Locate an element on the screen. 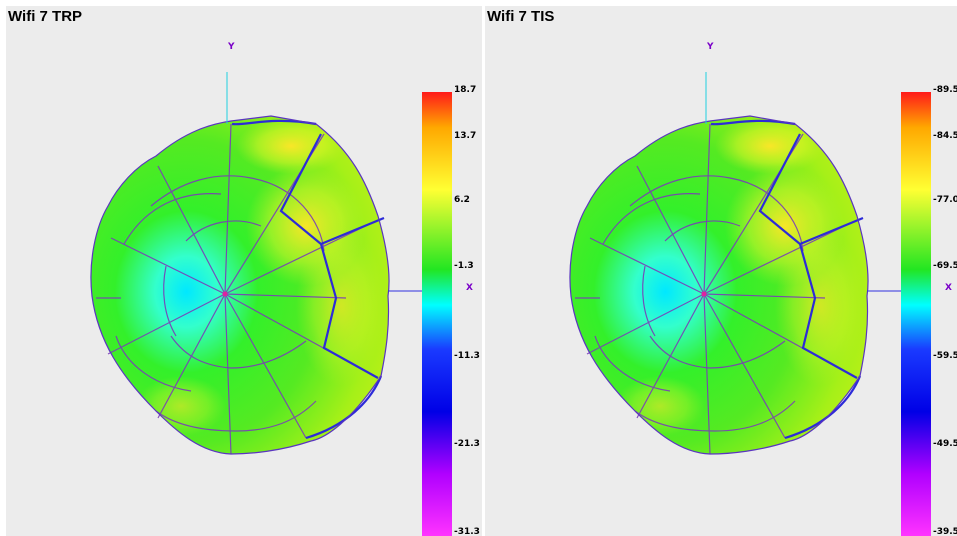 Image resolution: width=957 pixels, height=536 pixels. chart-title: Wifi 7 TRP is located at coordinates (45, 16).